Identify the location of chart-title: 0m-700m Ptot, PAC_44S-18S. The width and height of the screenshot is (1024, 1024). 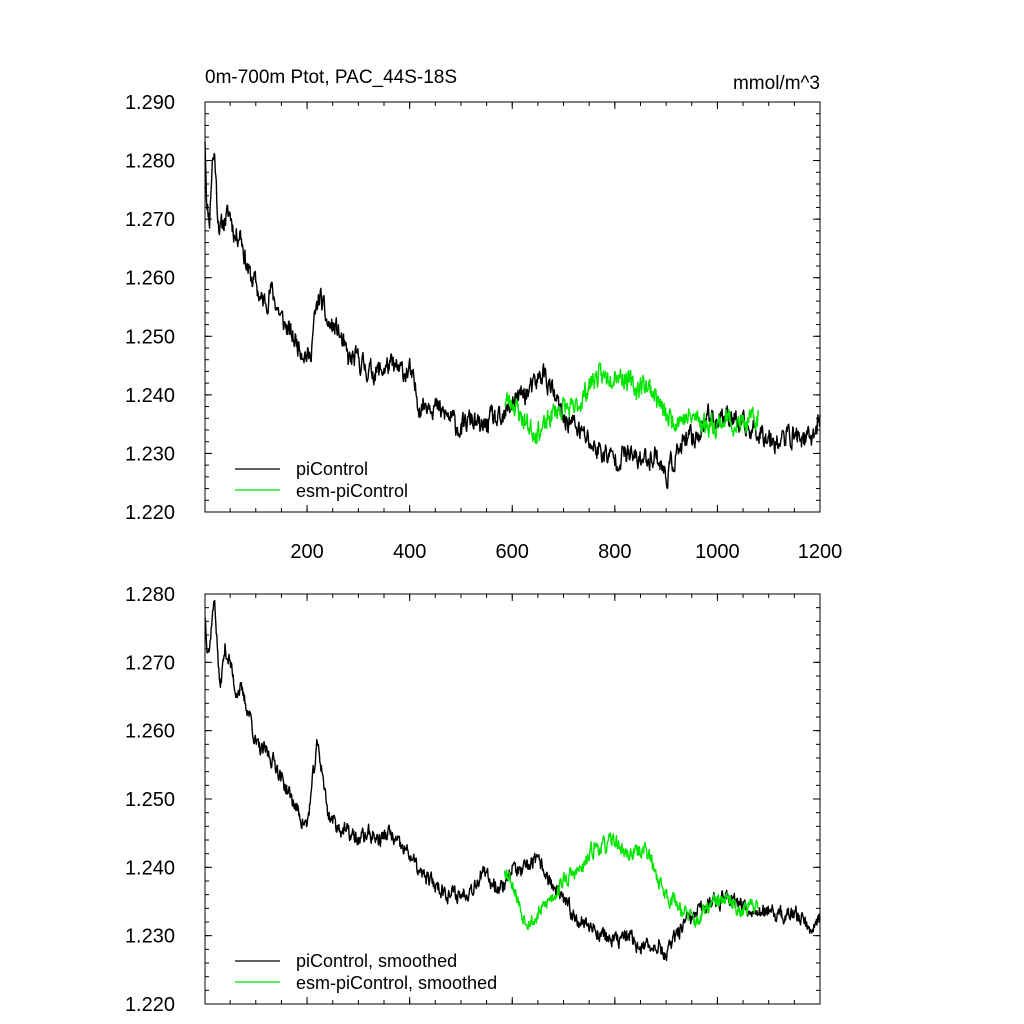
(331, 77).